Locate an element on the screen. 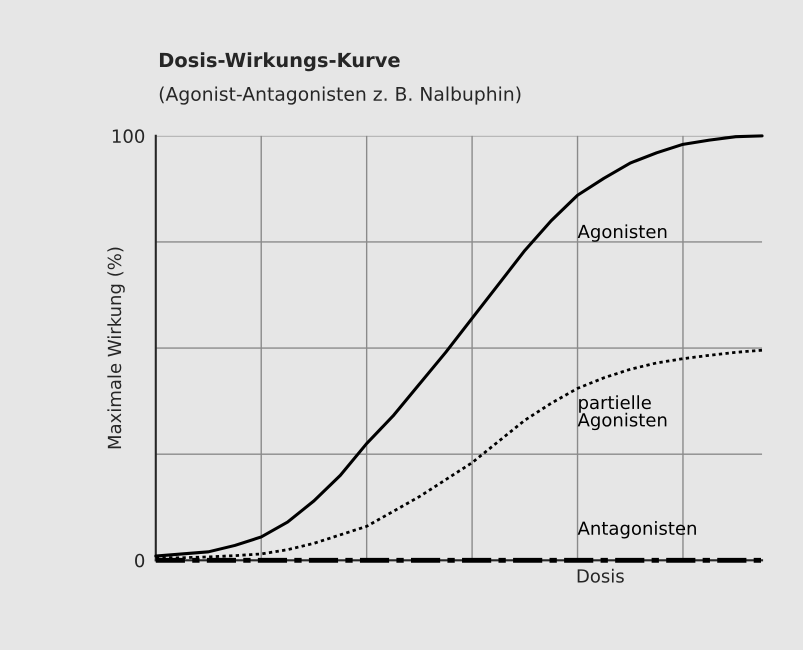 The height and width of the screenshot is (650, 803). x-axis-title: Dosis is located at coordinates (601, 575).